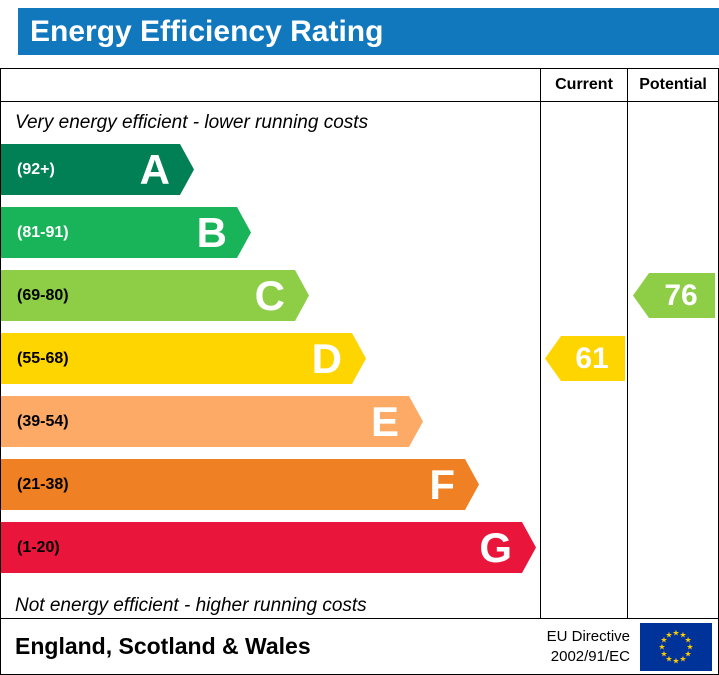 Image resolution: width=719 pixels, height=675 pixels. What do you see at coordinates (240, 484) in the screenshot?
I see `band-bar: (21-38) F` at bounding box center [240, 484].